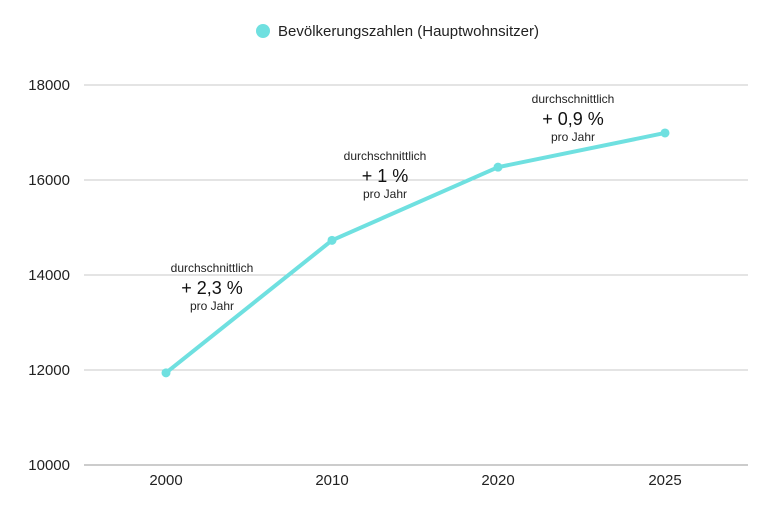 The image size is (764, 510). I want to click on annotation-rate: + 2,3 %, so click(212, 288).